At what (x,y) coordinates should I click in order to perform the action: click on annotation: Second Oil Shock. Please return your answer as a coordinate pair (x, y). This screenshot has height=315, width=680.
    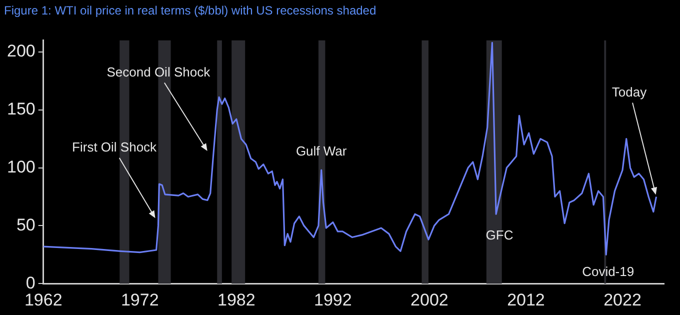
    Looking at the image, I should click on (158, 72).